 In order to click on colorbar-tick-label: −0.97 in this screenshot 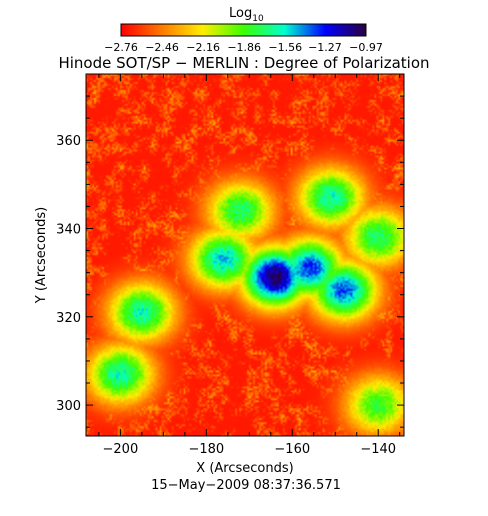, I will do `click(366, 47)`.